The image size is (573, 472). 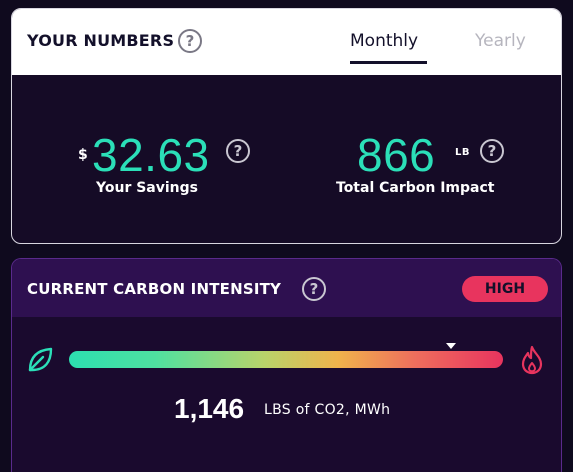 I want to click on tab-yearly: Yearly, so click(x=500, y=41).